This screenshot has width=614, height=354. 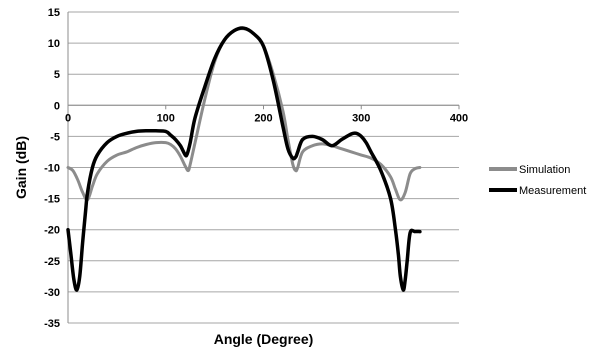 I want to click on legend-label: Simulation, so click(x=544, y=170).